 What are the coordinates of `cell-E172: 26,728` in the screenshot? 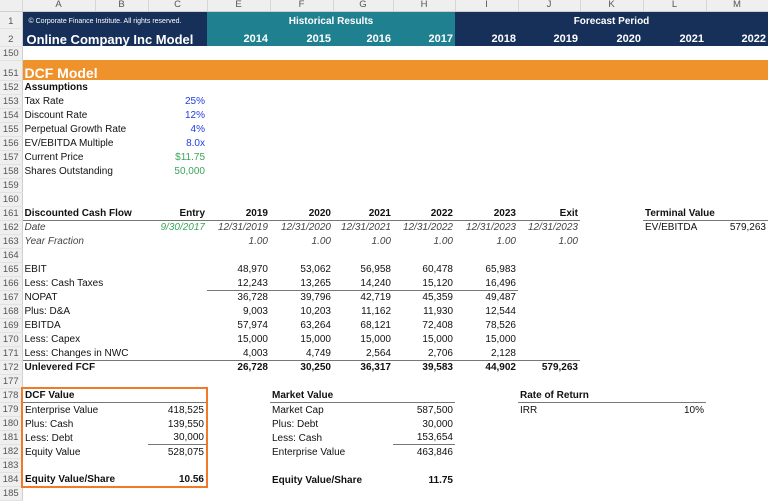 It's located at (252, 367).